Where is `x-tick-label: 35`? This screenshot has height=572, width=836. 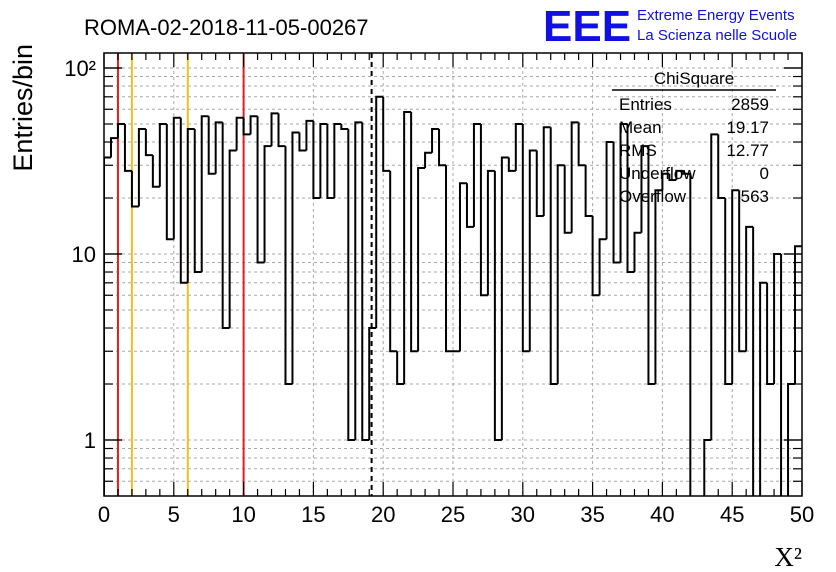
x-tick-label: 35 is located at coordinates (592, 514).